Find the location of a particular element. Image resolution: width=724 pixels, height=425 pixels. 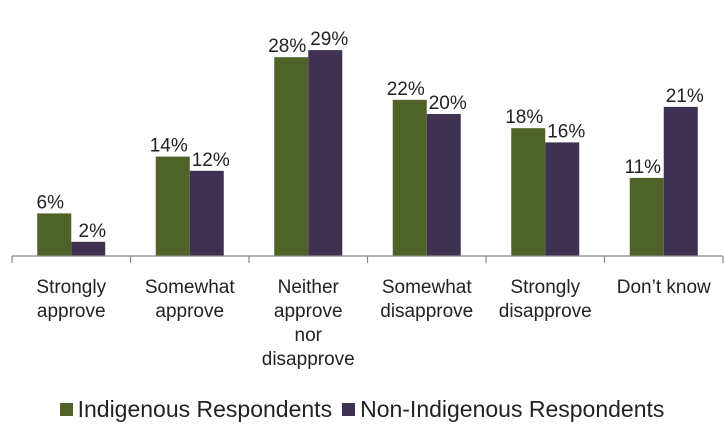

data-label-non-indigenous-5: 21% is located at coordinates (685, 96).